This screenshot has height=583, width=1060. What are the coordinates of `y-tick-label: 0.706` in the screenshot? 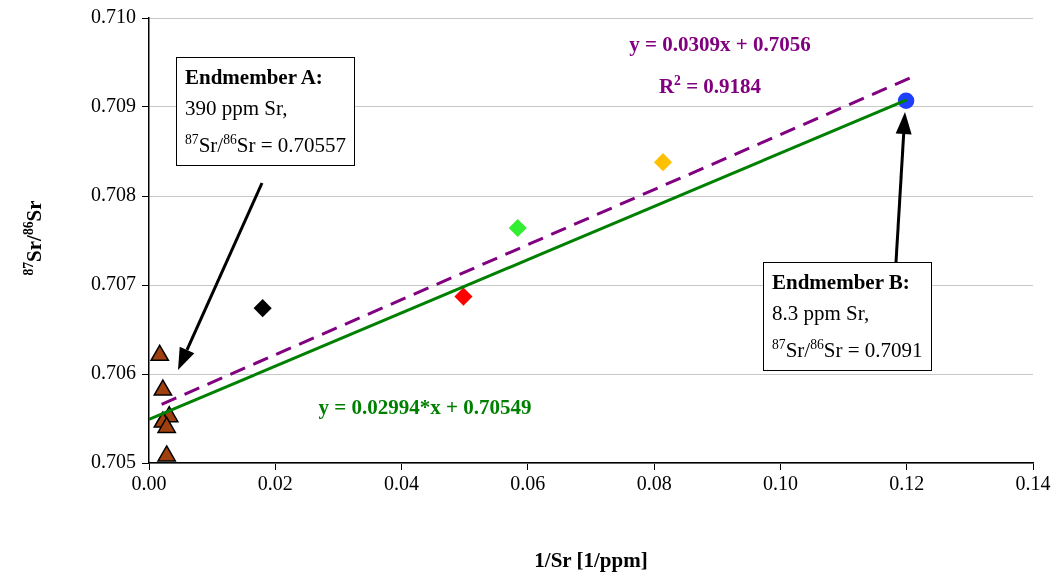 It's located at (113, 372).